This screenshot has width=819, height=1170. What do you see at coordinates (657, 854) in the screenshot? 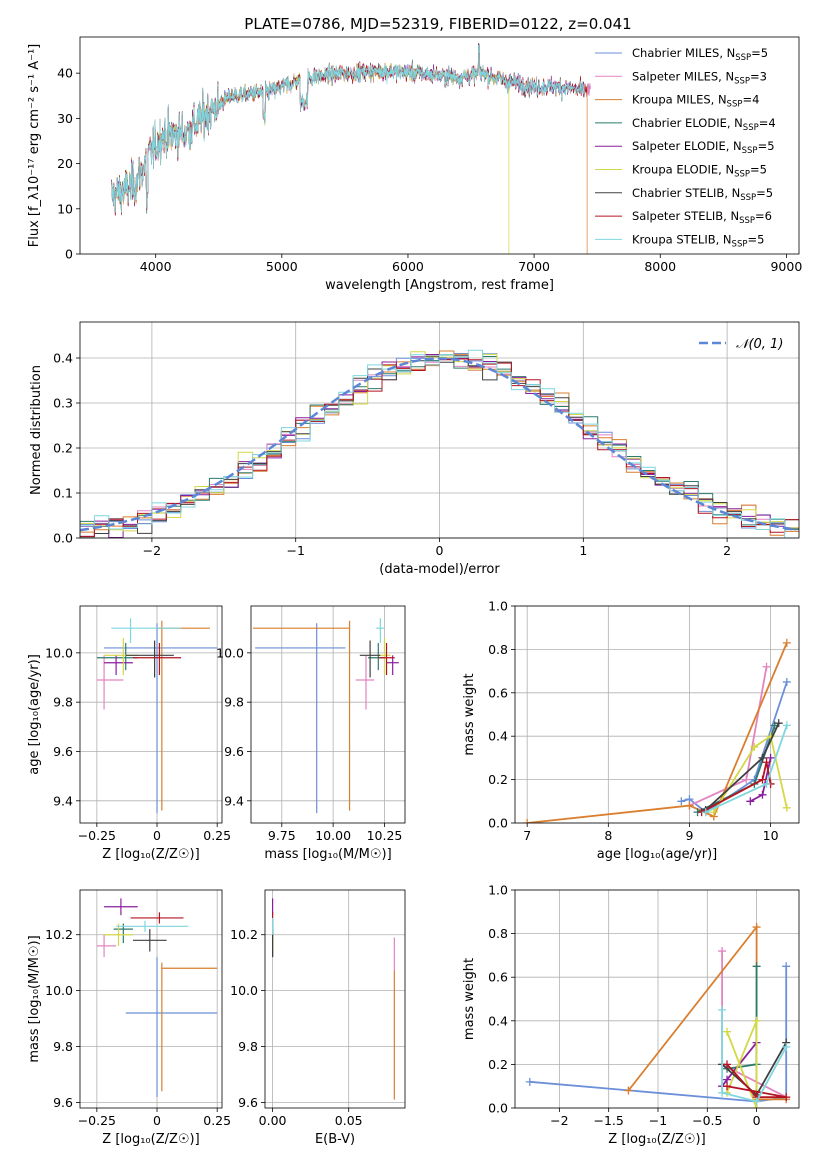
I see `x-axis-label: age [log₁₀(age/yr)]` at bounding box center [657, 854].